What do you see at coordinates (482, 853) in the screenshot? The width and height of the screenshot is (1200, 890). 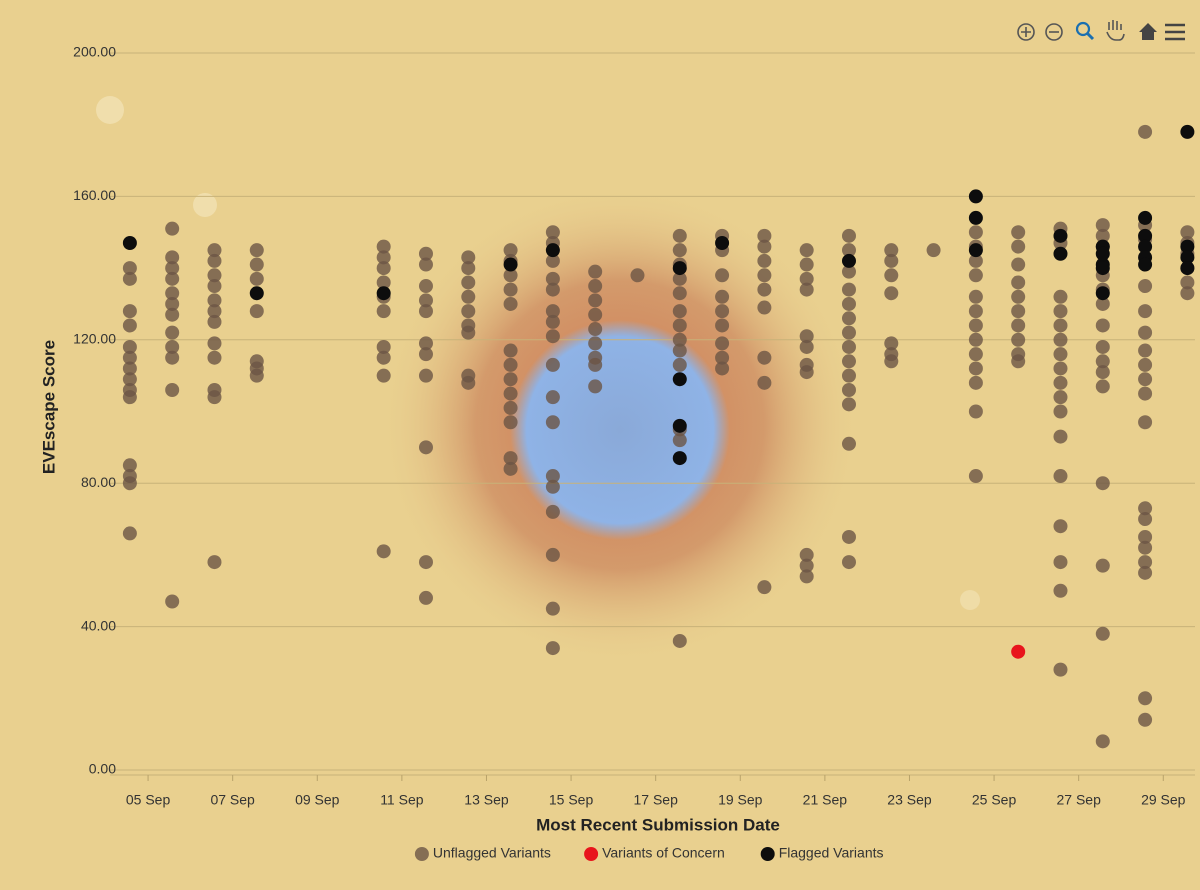 I see `legend-item: Unflagged Variants` at bounding box center [482, 853].